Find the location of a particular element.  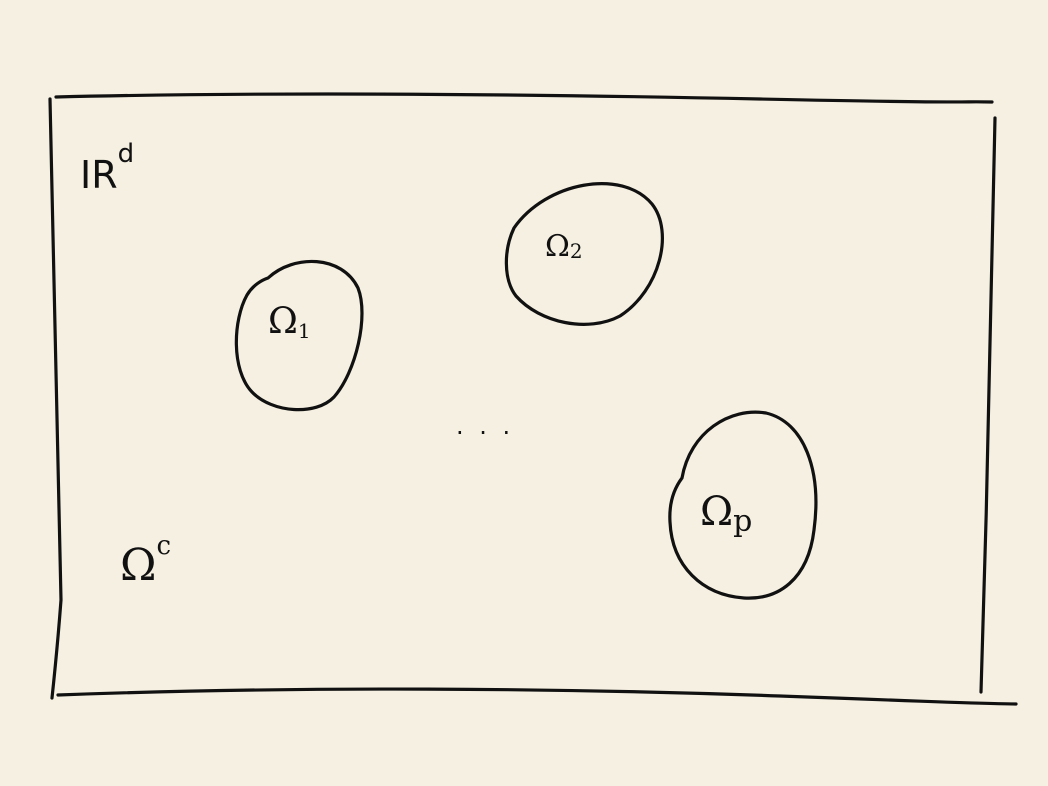

region-omega-p-symbol: Ω is located at coordinates (716, 512).